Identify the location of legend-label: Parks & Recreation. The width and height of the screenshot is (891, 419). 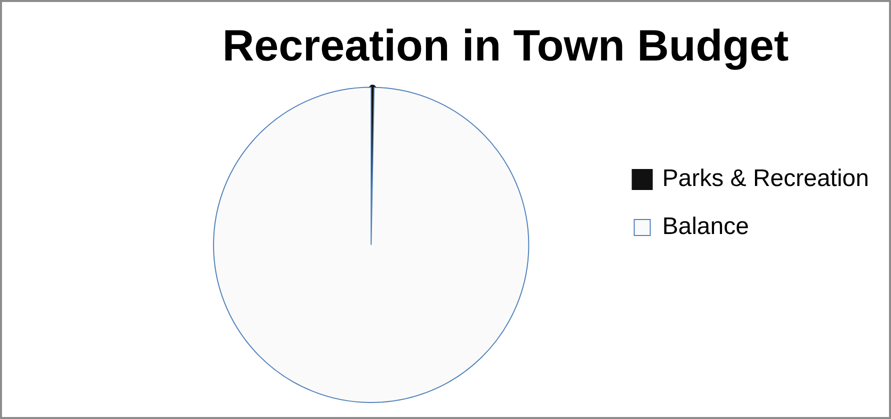
(766, 178).